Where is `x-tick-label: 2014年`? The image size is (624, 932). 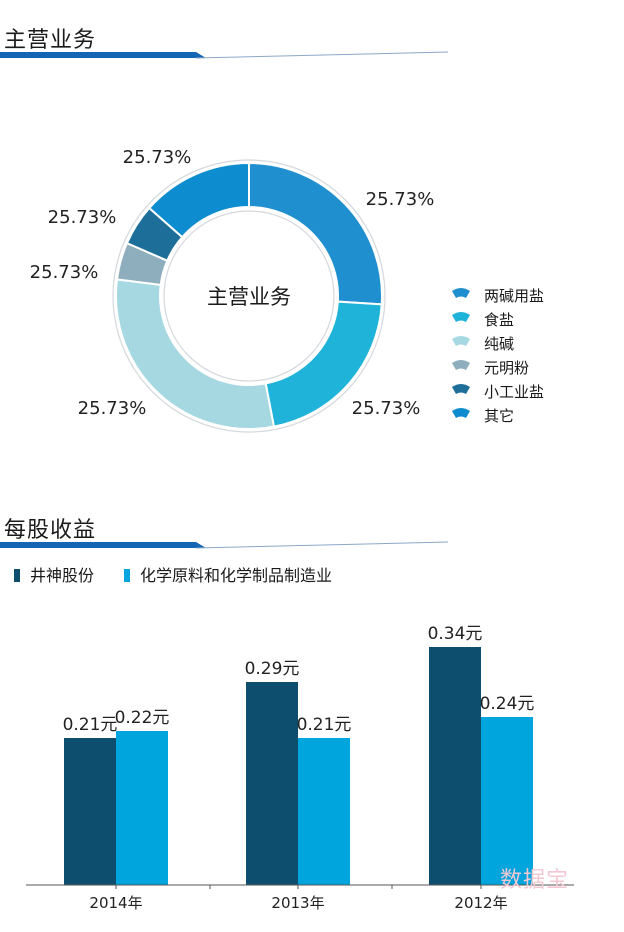
x-tick-label: 2014年 is located at coordinates (115, 903).